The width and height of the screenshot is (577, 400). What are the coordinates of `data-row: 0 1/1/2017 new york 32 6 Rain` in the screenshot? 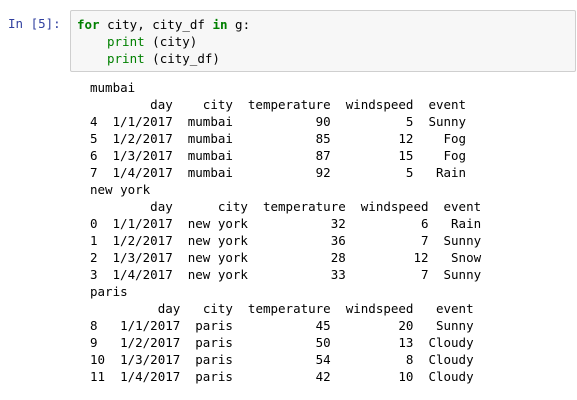 It's located at (285, 223).